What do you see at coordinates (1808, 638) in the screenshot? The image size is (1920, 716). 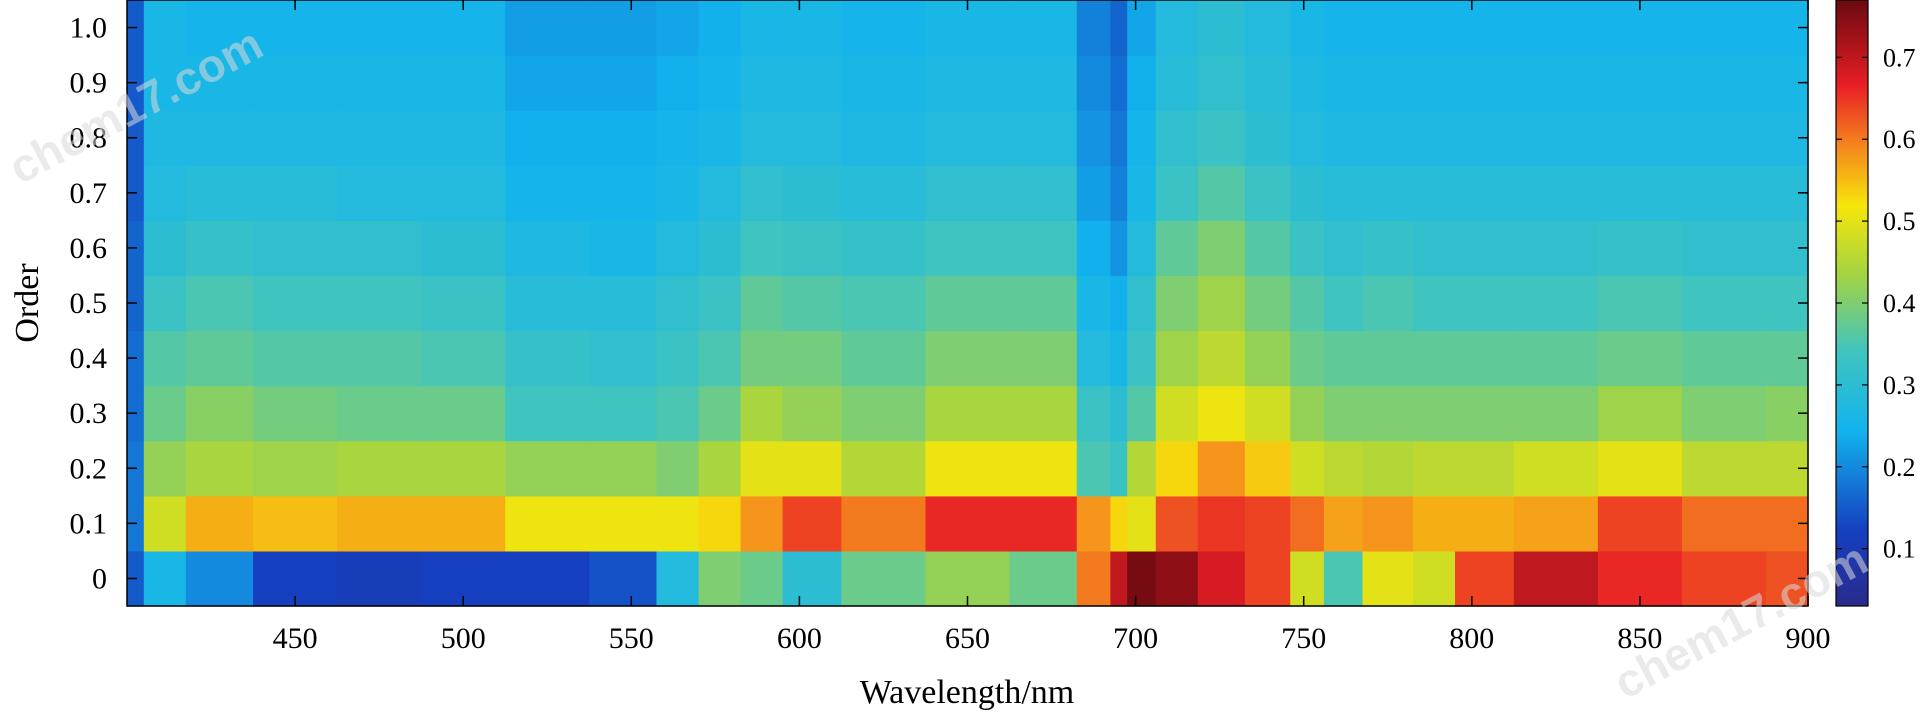 I see `x-tick-label: 900` at bounding box center [1808, 638].